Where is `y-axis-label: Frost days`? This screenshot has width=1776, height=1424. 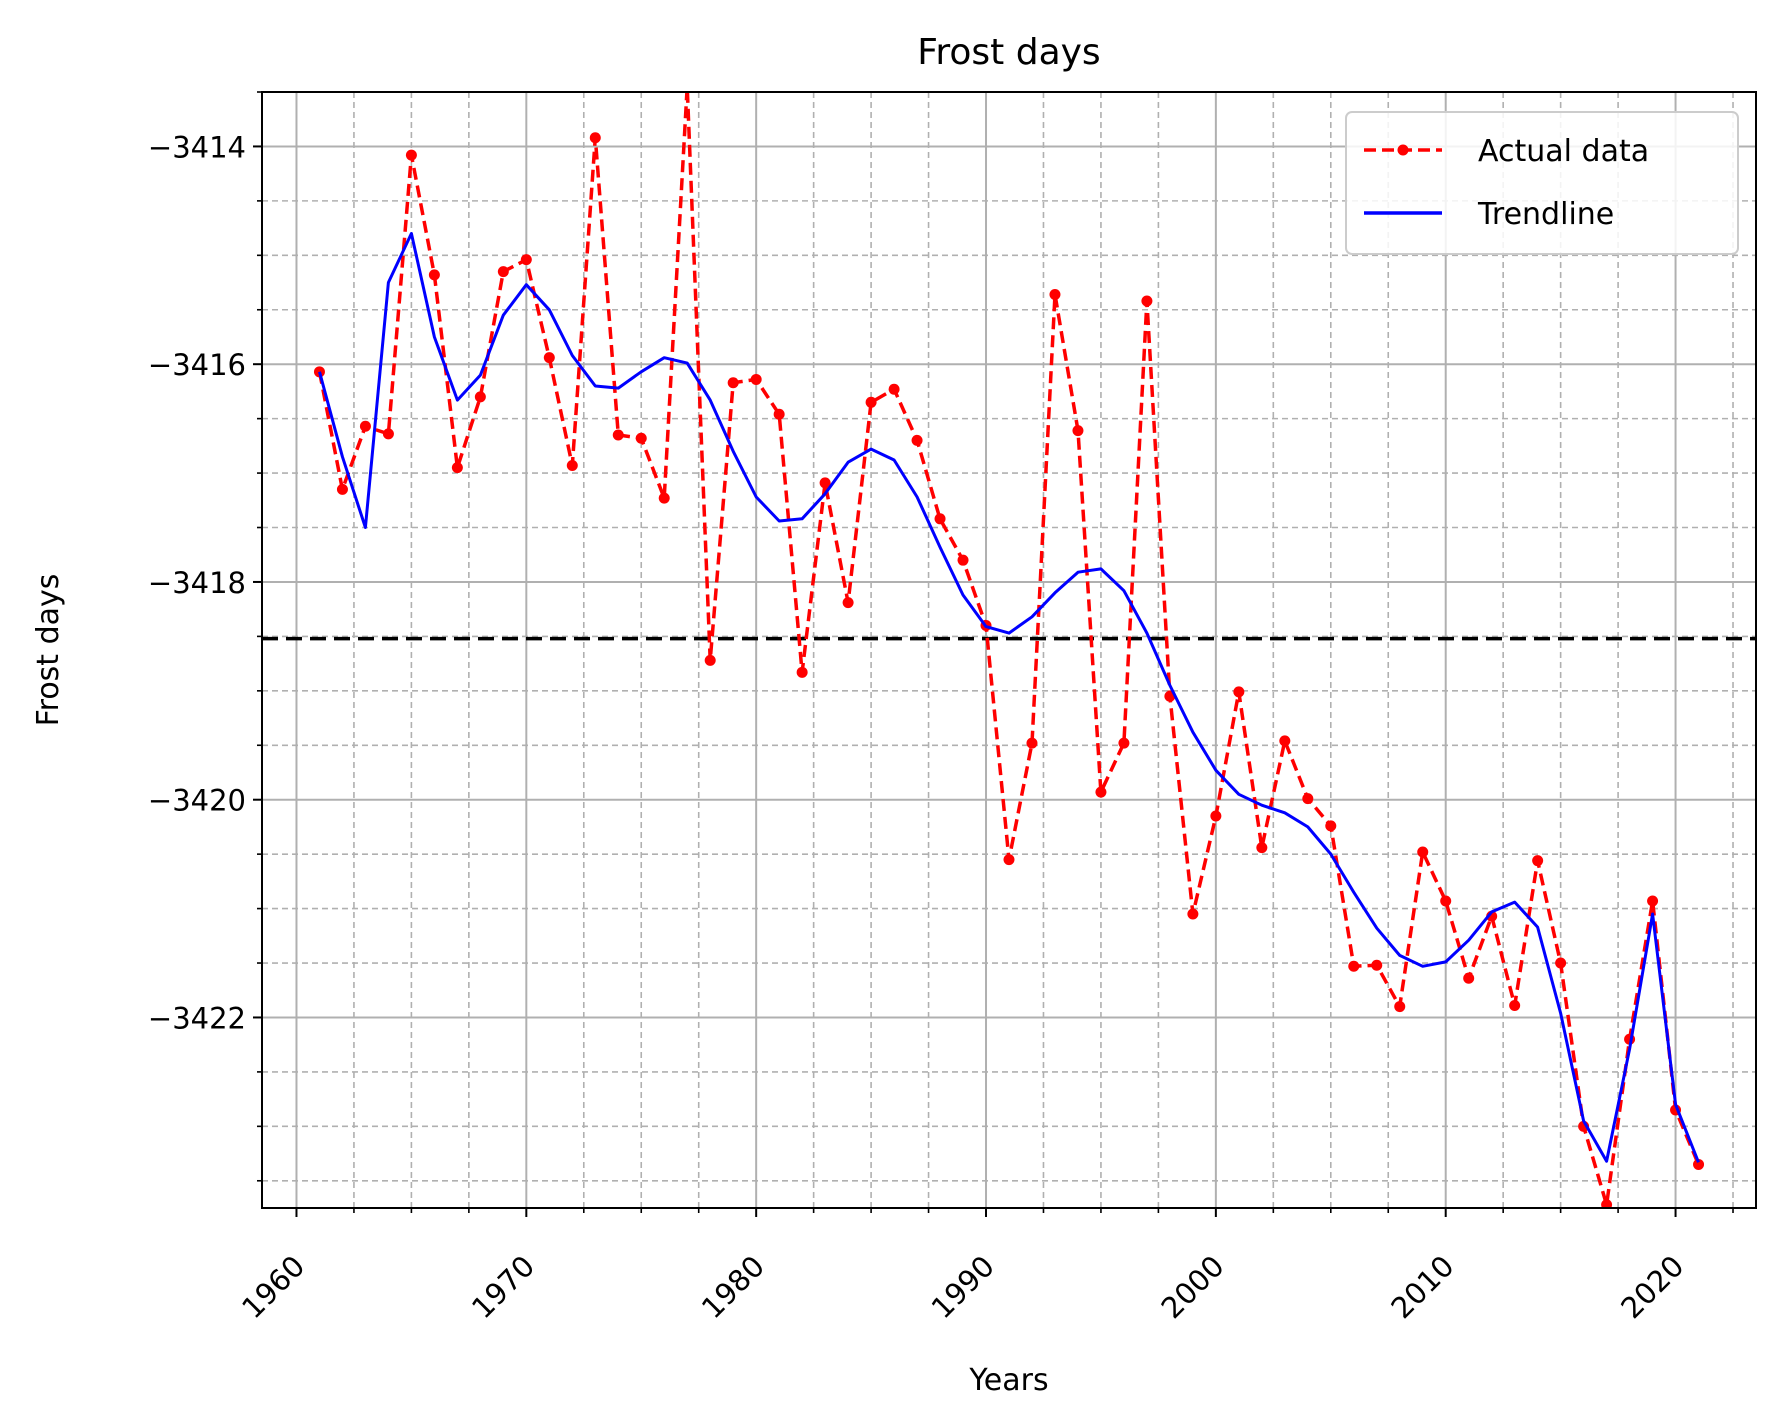 y-axis-label: Frost days is located at coordinates (48, 650).